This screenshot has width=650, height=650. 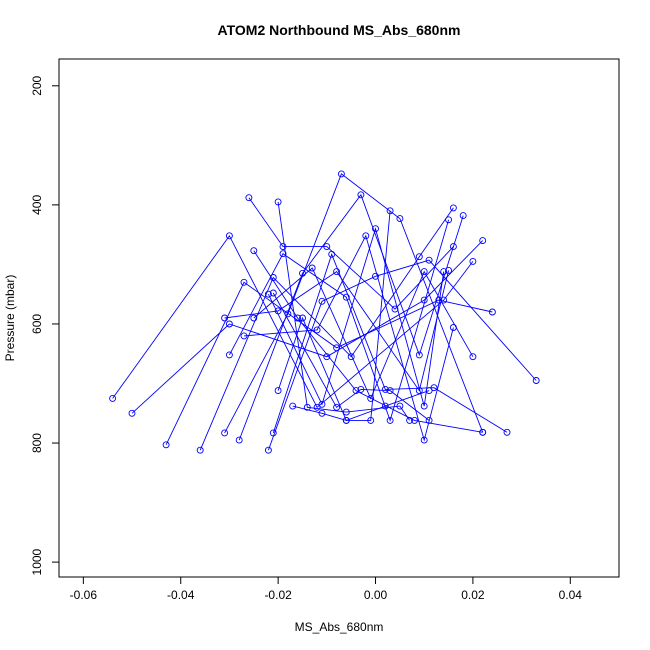 What do you see at coordinates (473, 595) in the screenshot?
I see `x-tick-label: 0.02` at bounding box center [473, 595].